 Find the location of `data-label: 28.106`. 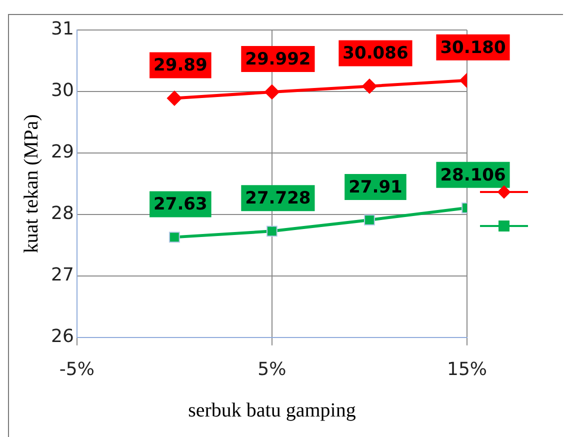

data-label: 28.106 is located at coordinates (473, 175).